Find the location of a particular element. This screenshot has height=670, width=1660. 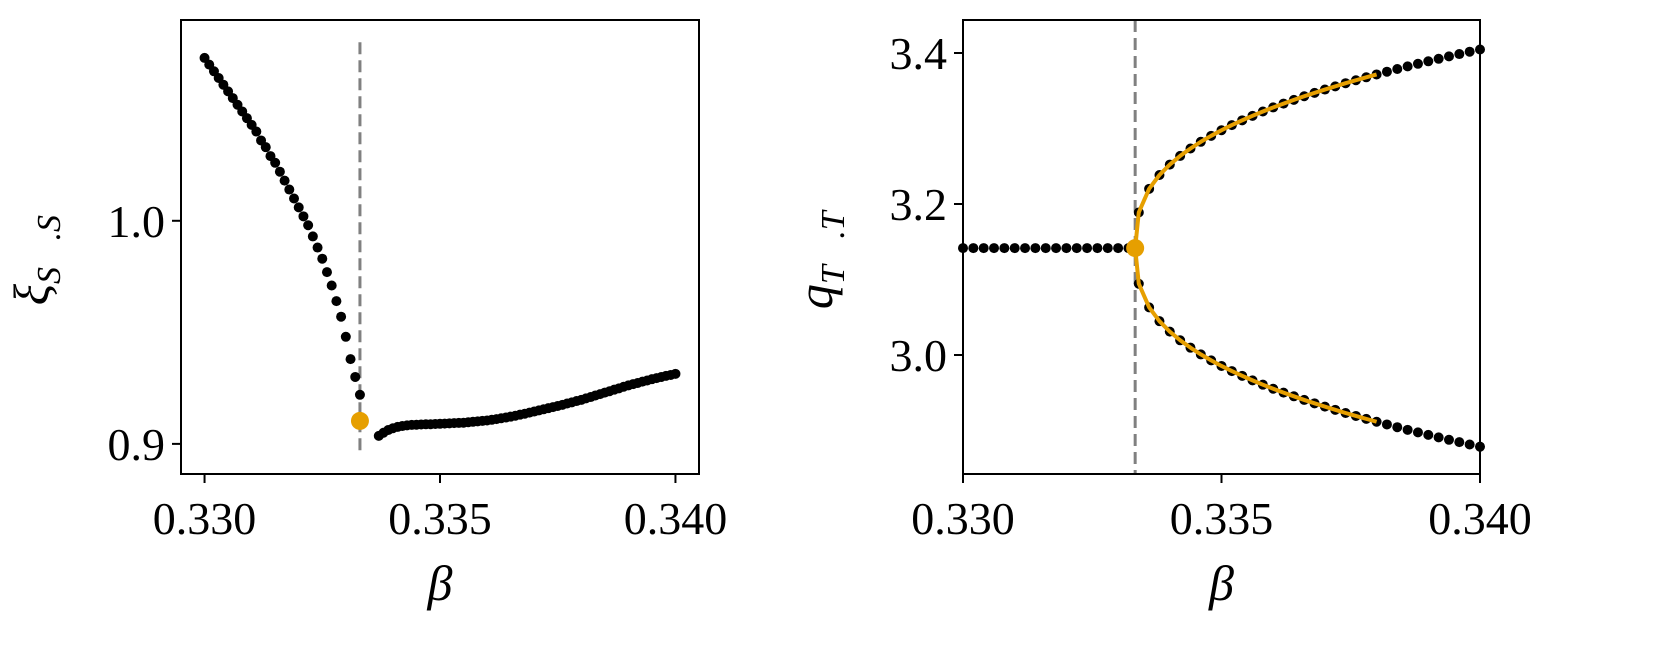

y-axis-label: ξS⃗.S⃗ is located at coordinates (35, 247).